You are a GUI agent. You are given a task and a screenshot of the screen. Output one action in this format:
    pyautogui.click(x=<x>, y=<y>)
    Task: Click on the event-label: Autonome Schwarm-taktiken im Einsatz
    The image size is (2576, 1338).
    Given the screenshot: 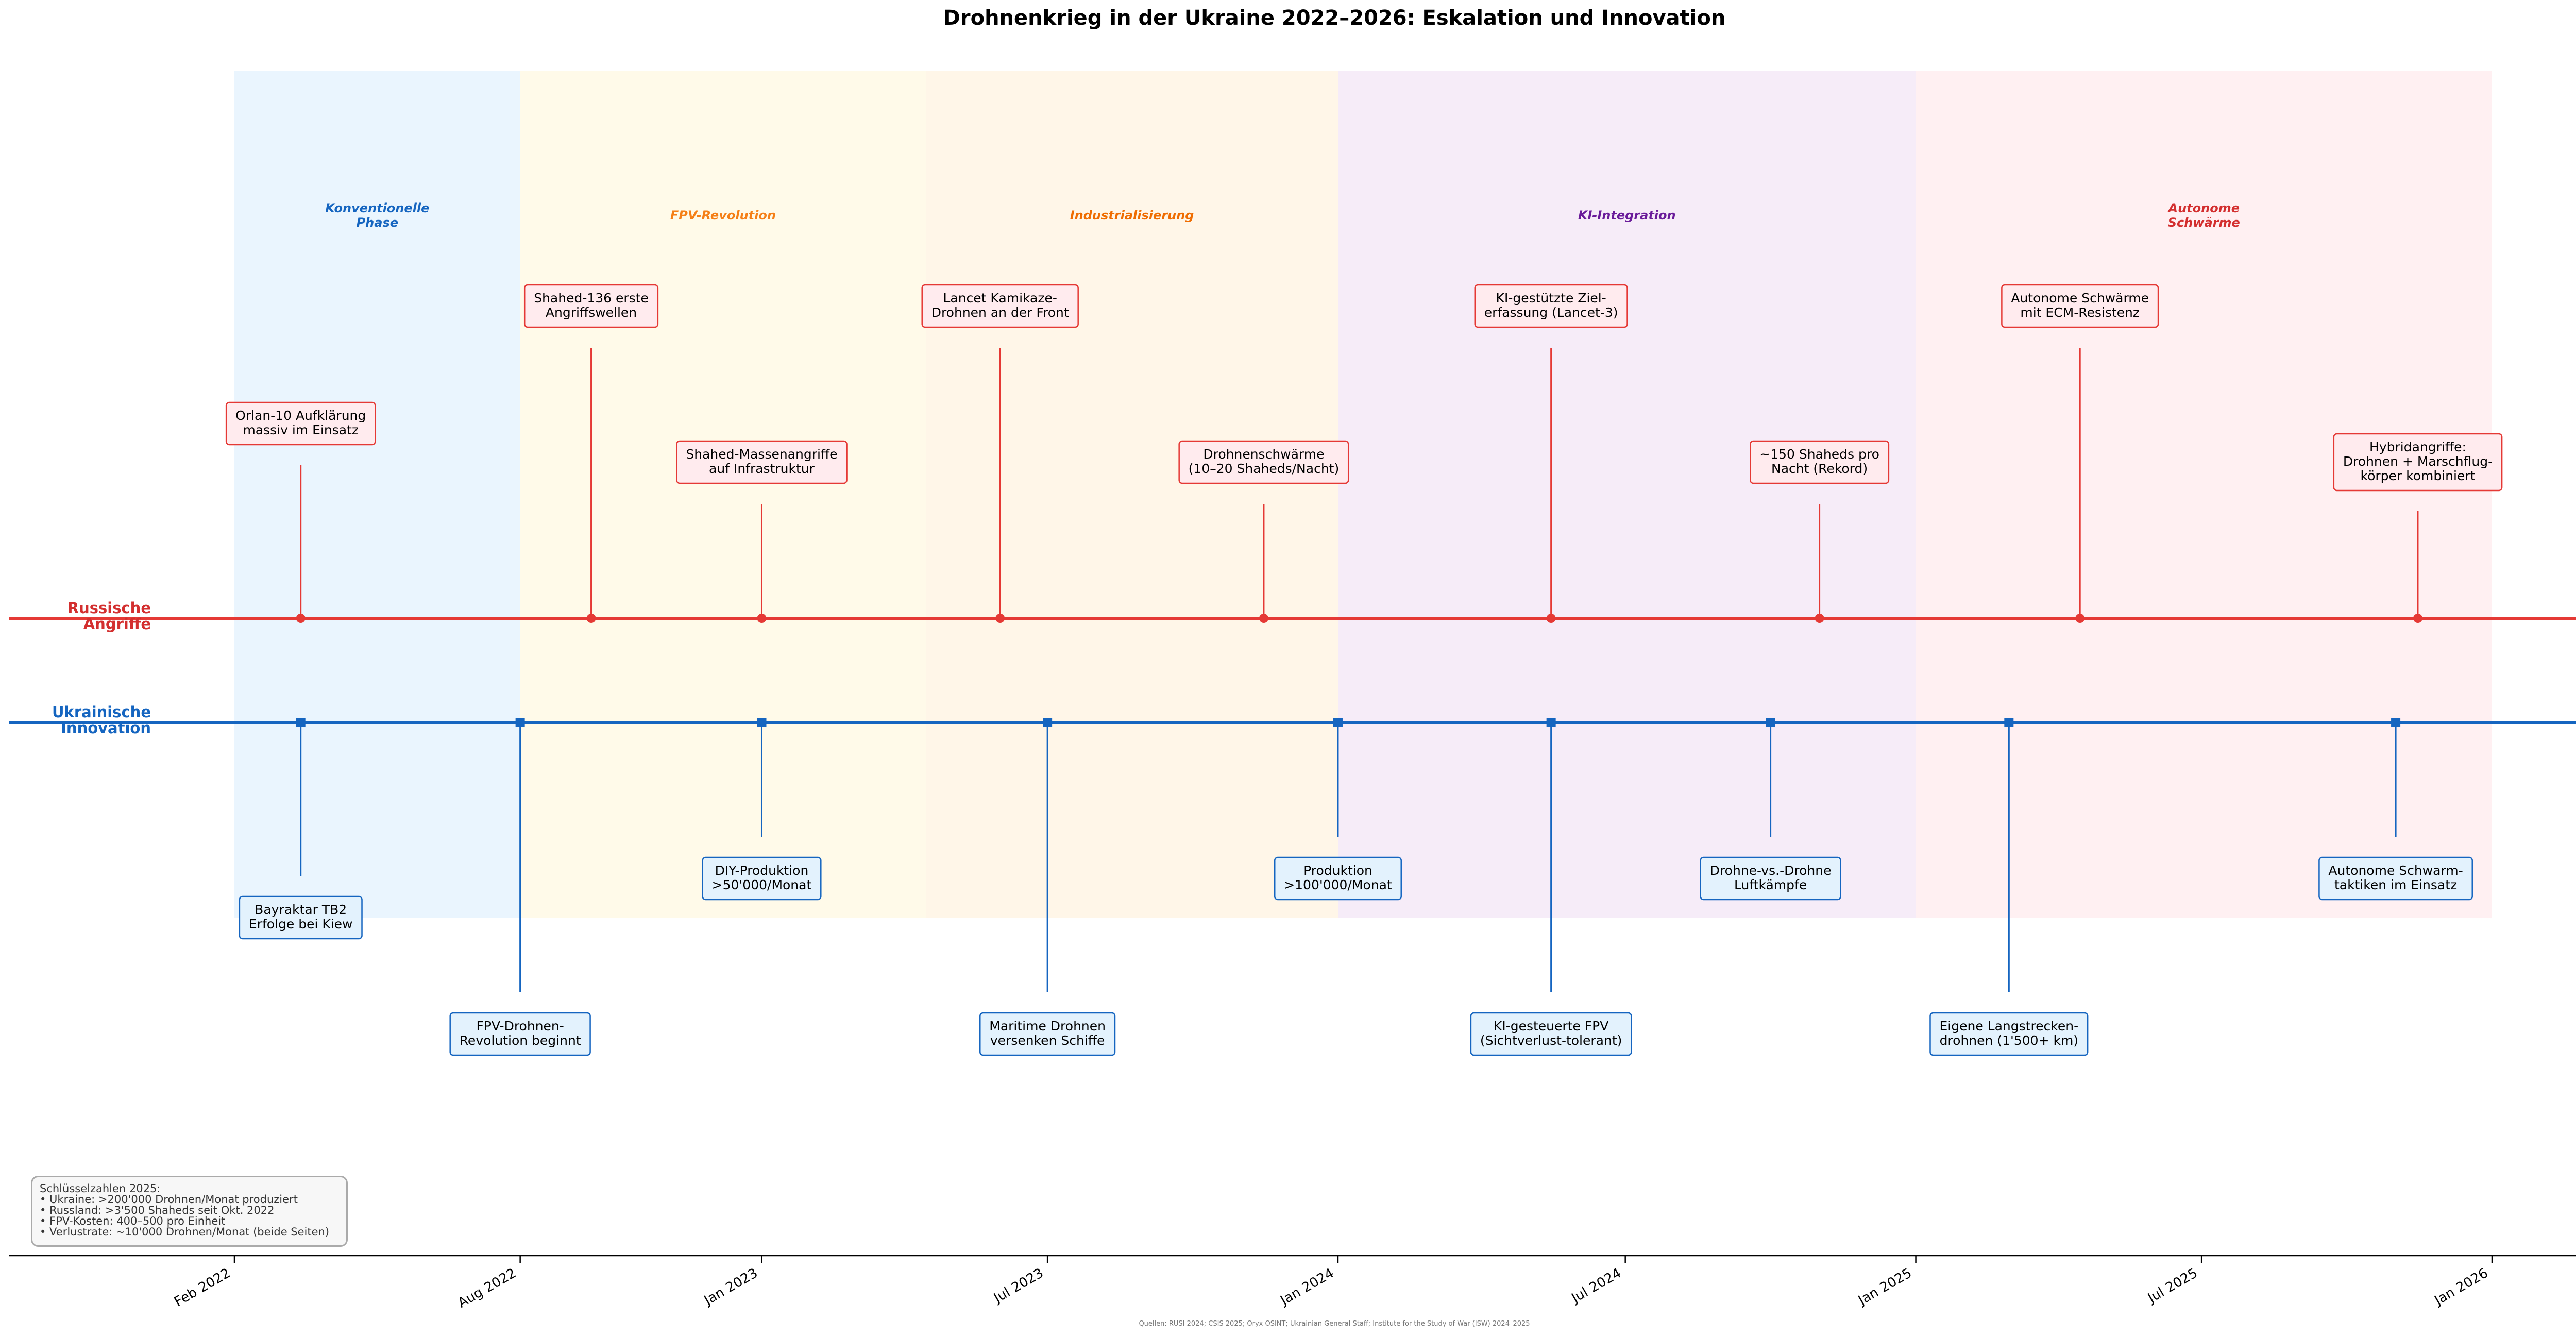 What is the action you would take?
    pyautogui.click(x=2395, y=877)
    